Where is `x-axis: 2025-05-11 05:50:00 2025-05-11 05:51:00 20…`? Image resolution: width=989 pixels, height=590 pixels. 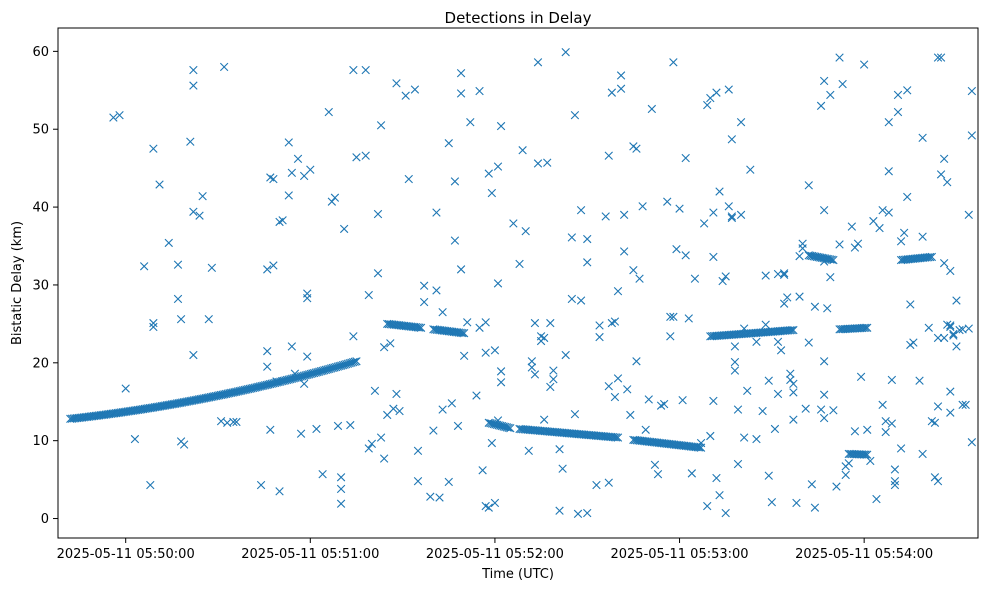 x-axis: 2025-05-11 05:50:00 2025-05-11 05:51:00 20… is located at coordinates (495, 550).